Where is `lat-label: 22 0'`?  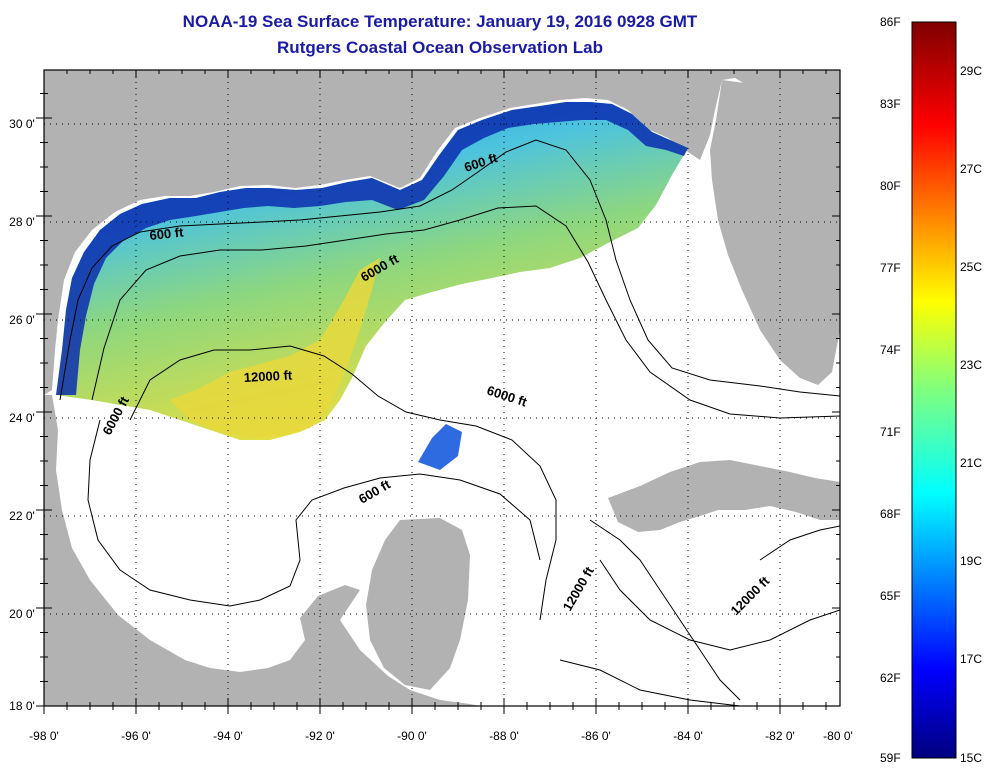 lat-label: 22 0' is located at coordinates (22, 516).